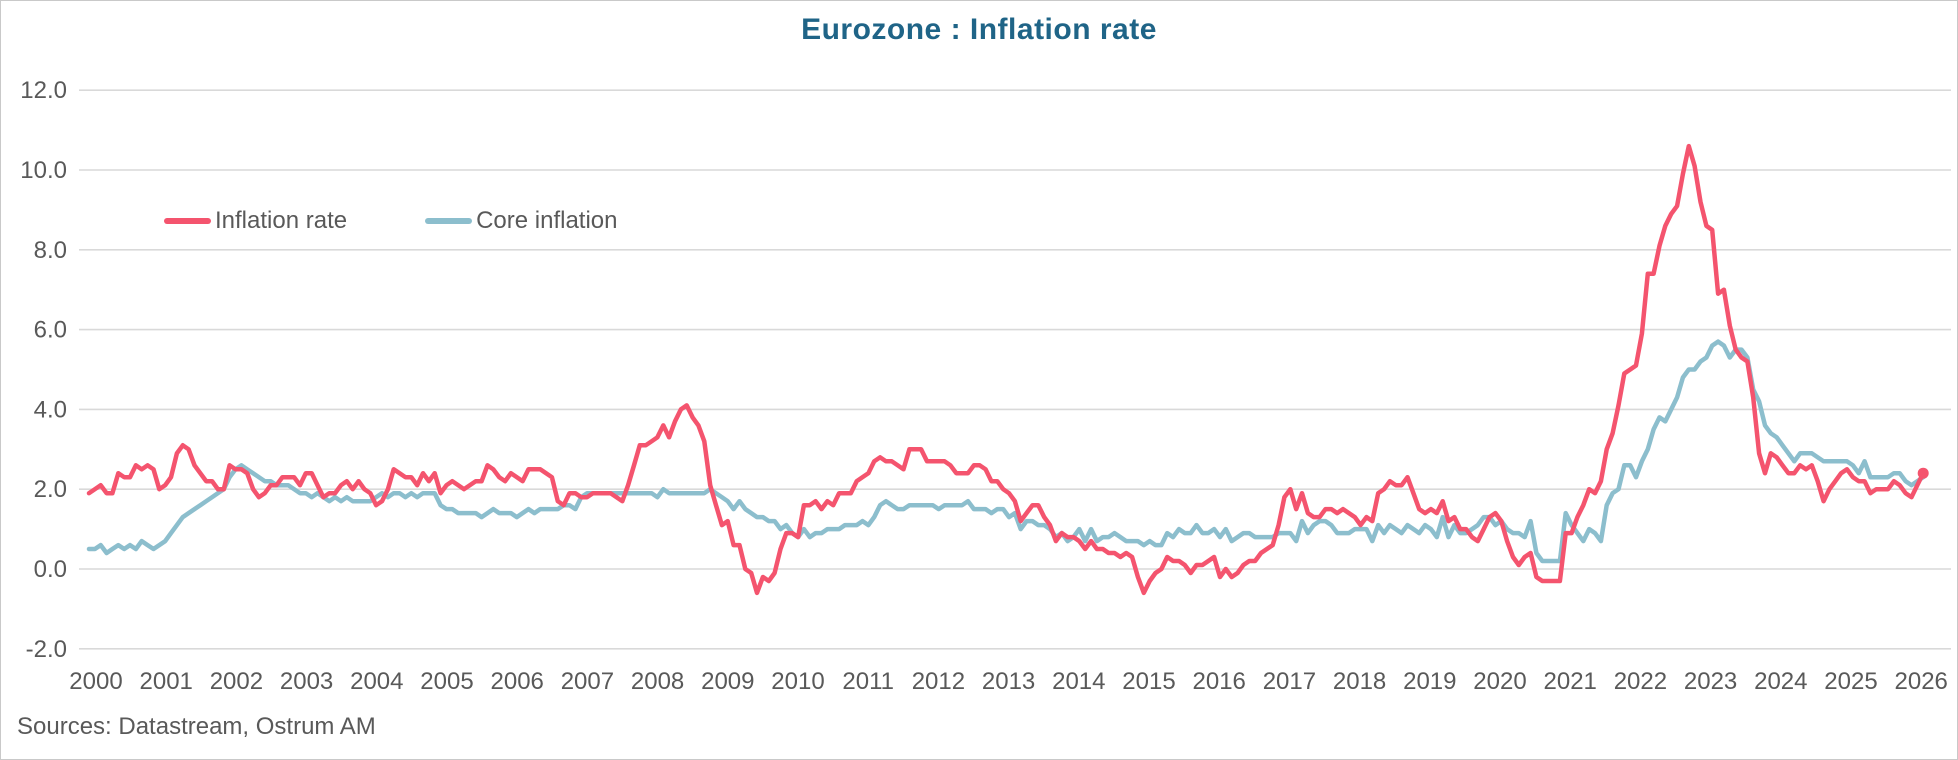 The width and height of the screenshot is (1958, 760). Describe the element at coordinates (50, 489) in the screenshot. I see `y-tick-label: 2.0` at that location.